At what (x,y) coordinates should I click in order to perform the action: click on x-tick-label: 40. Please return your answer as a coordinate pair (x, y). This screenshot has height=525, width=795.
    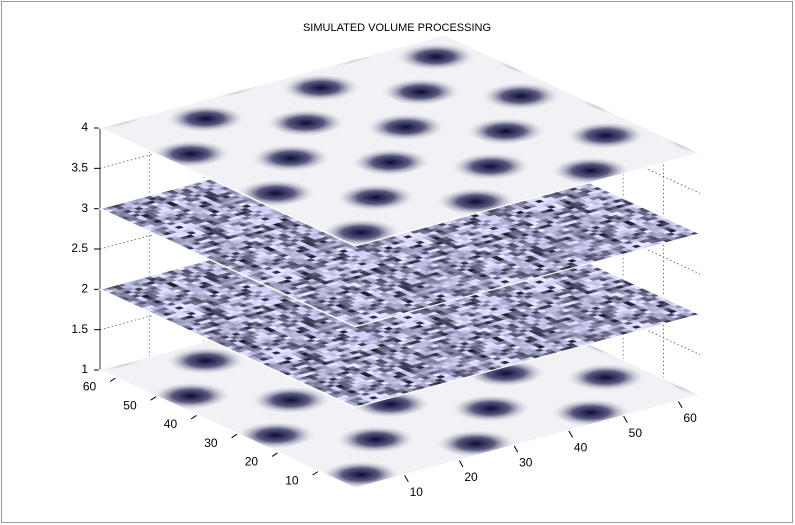
    Looking at the image, I should click on (581, 448).